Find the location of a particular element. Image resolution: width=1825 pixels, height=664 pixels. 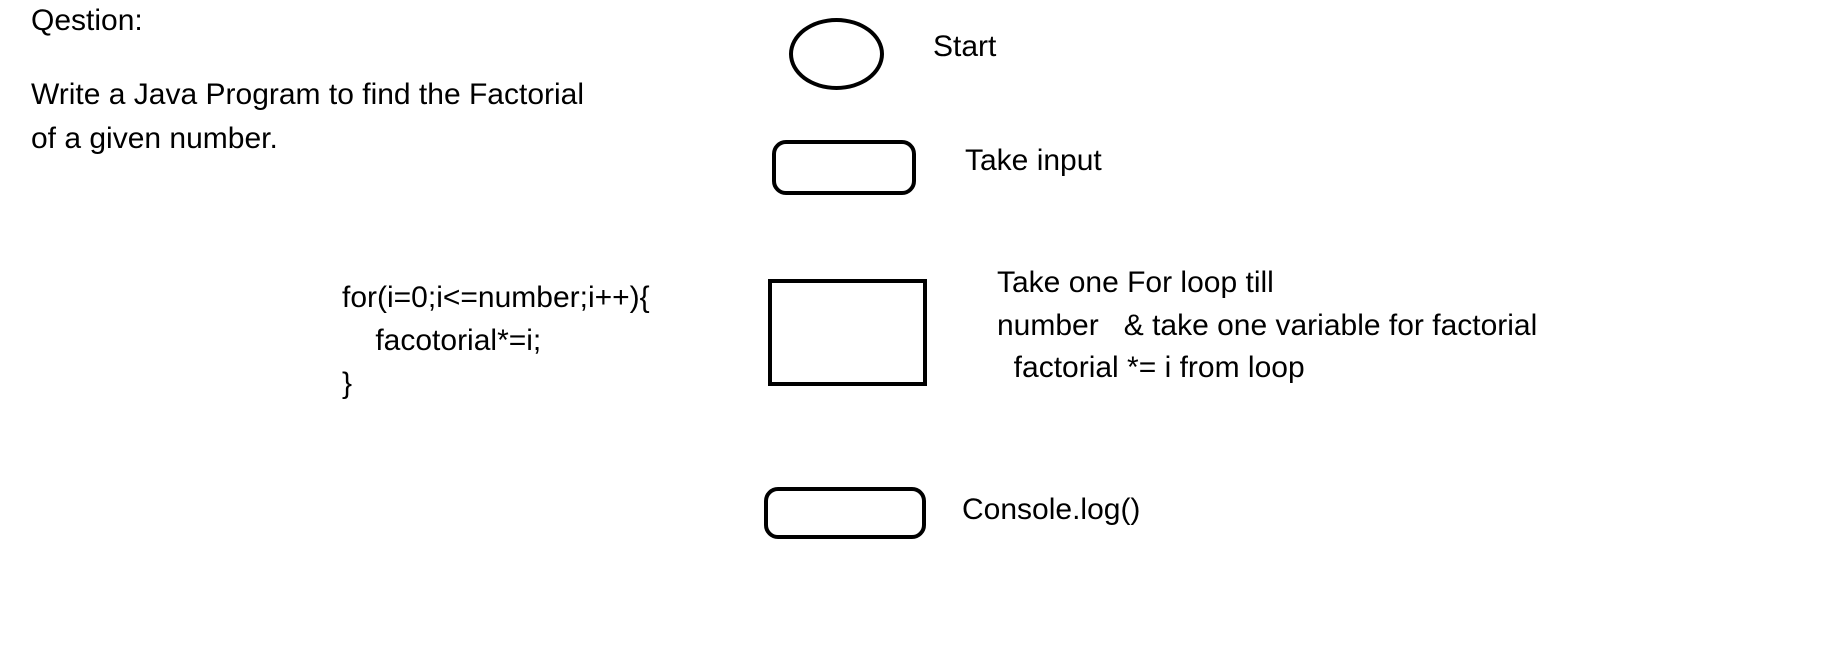

process-text-line-2: number & take one variable for factorial is located at coordinates (1267, 325).